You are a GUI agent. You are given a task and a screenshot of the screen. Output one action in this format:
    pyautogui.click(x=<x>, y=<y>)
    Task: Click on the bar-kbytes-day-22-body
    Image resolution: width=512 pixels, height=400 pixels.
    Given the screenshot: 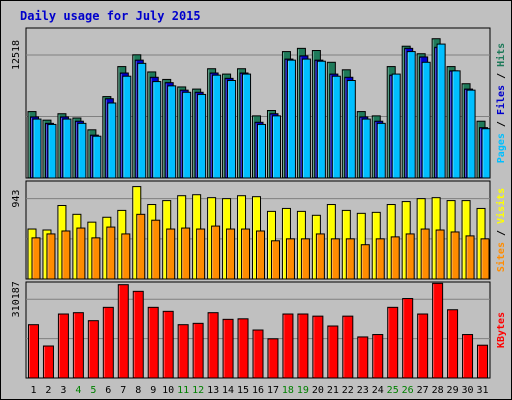 What is the action you would take?
    pyautogui.click(x=348, y=347)
    